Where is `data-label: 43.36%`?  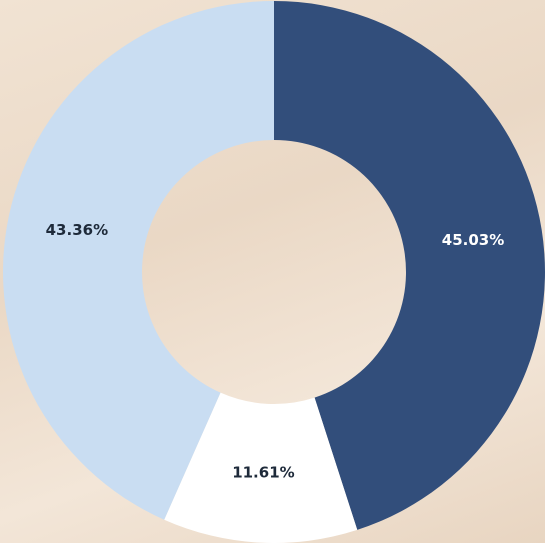
data-label: 43.36% is located at coordinates (77, 230).